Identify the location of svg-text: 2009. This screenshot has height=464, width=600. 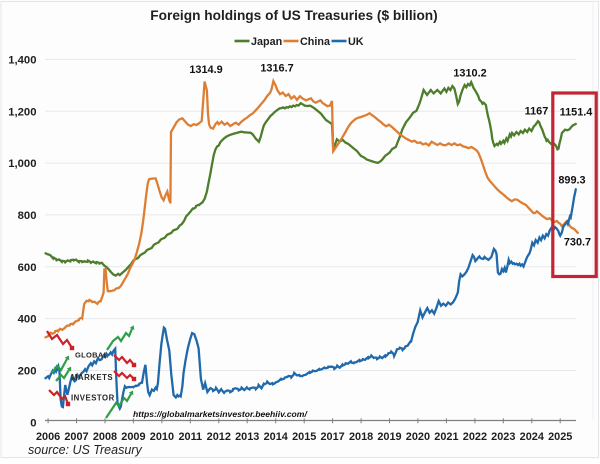
(133, 437).